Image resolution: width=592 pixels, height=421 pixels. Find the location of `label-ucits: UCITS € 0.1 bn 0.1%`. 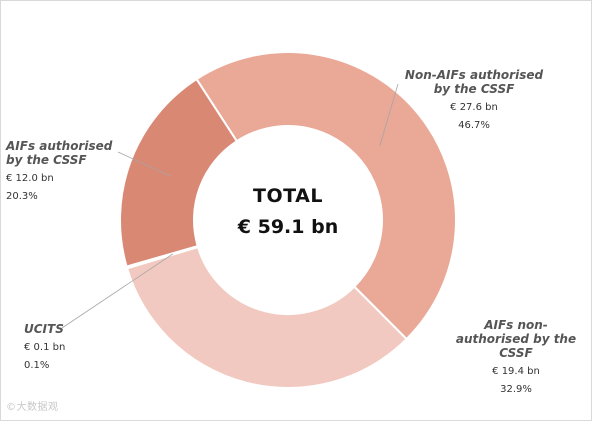

label-ucits: UCITS € 0.1 bn 0.1% is located at coordinates (64, 347).